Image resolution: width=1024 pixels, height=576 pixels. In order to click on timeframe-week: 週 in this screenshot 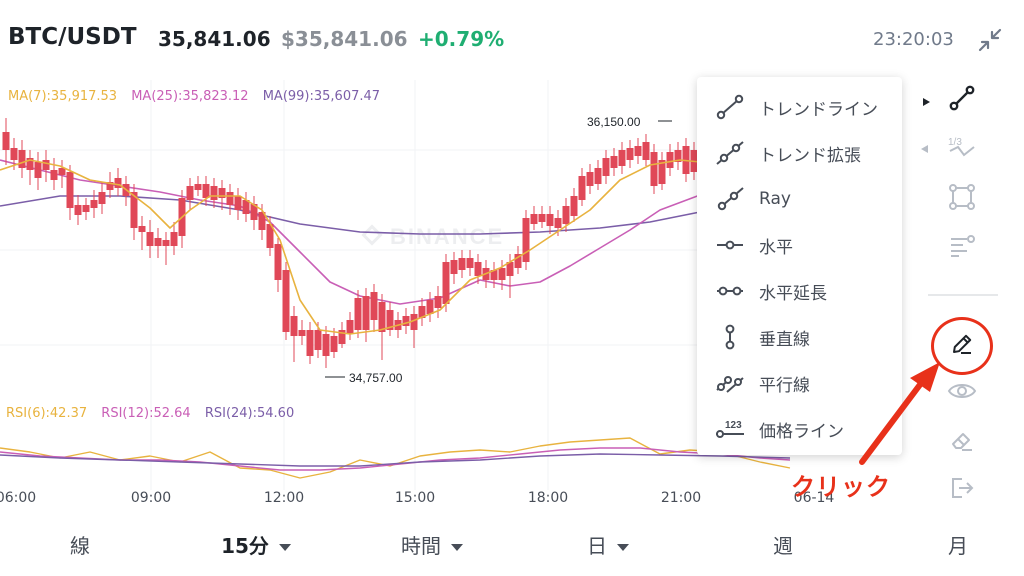, I will do `click(783, 546)`.